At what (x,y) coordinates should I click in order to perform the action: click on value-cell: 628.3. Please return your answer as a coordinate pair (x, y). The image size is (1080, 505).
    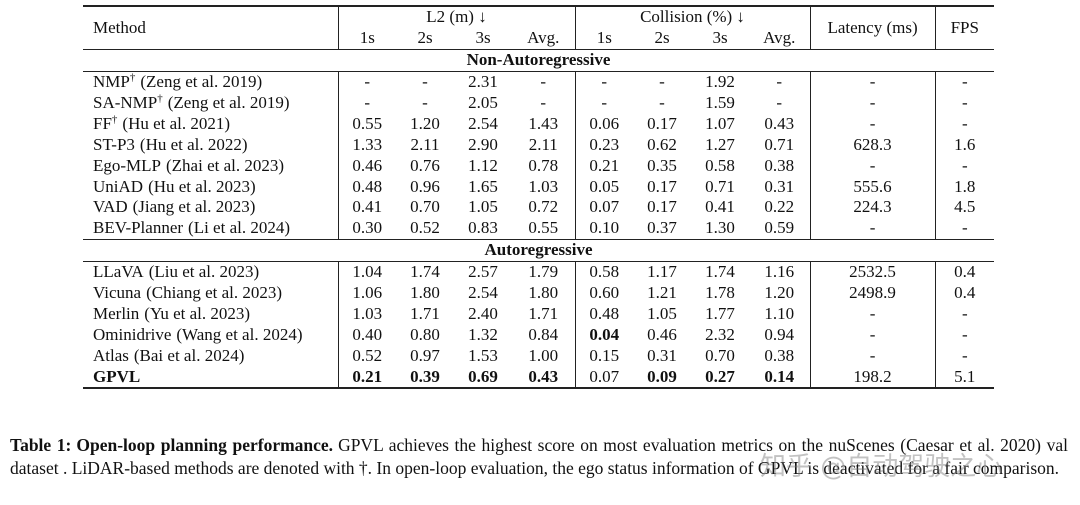
    Looking at the image, I should click on (872, 145).